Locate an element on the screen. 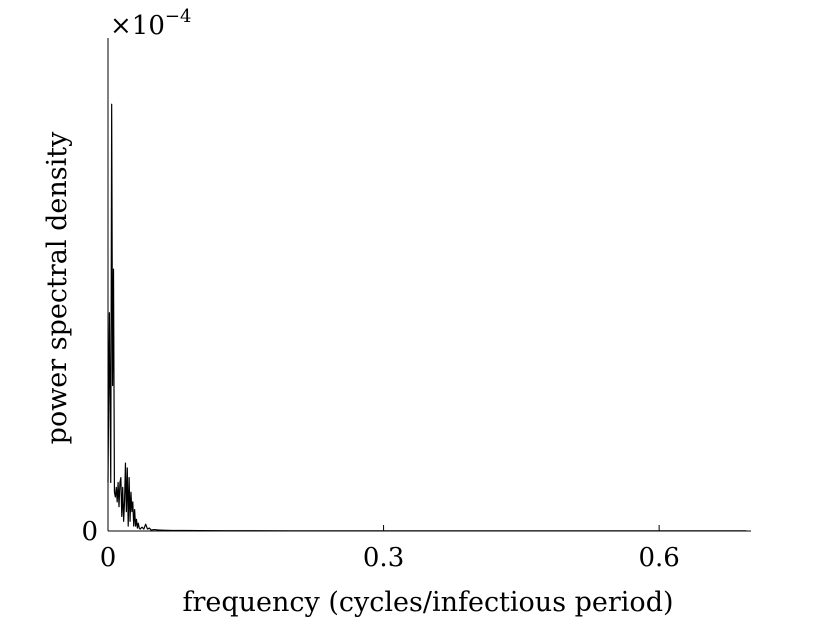  y-ticks: 0 is located at coordinates (89, 532).